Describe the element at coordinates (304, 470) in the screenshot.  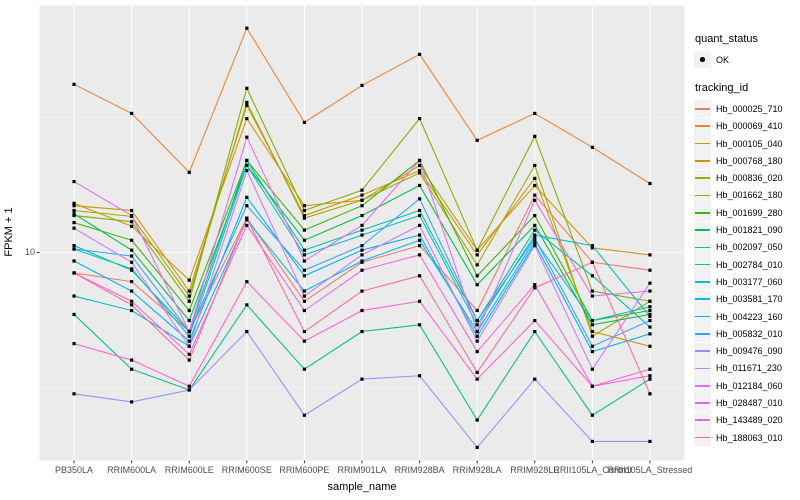
I see `x-tick-label-RRIM600PE: RRIM600PE` at that location.